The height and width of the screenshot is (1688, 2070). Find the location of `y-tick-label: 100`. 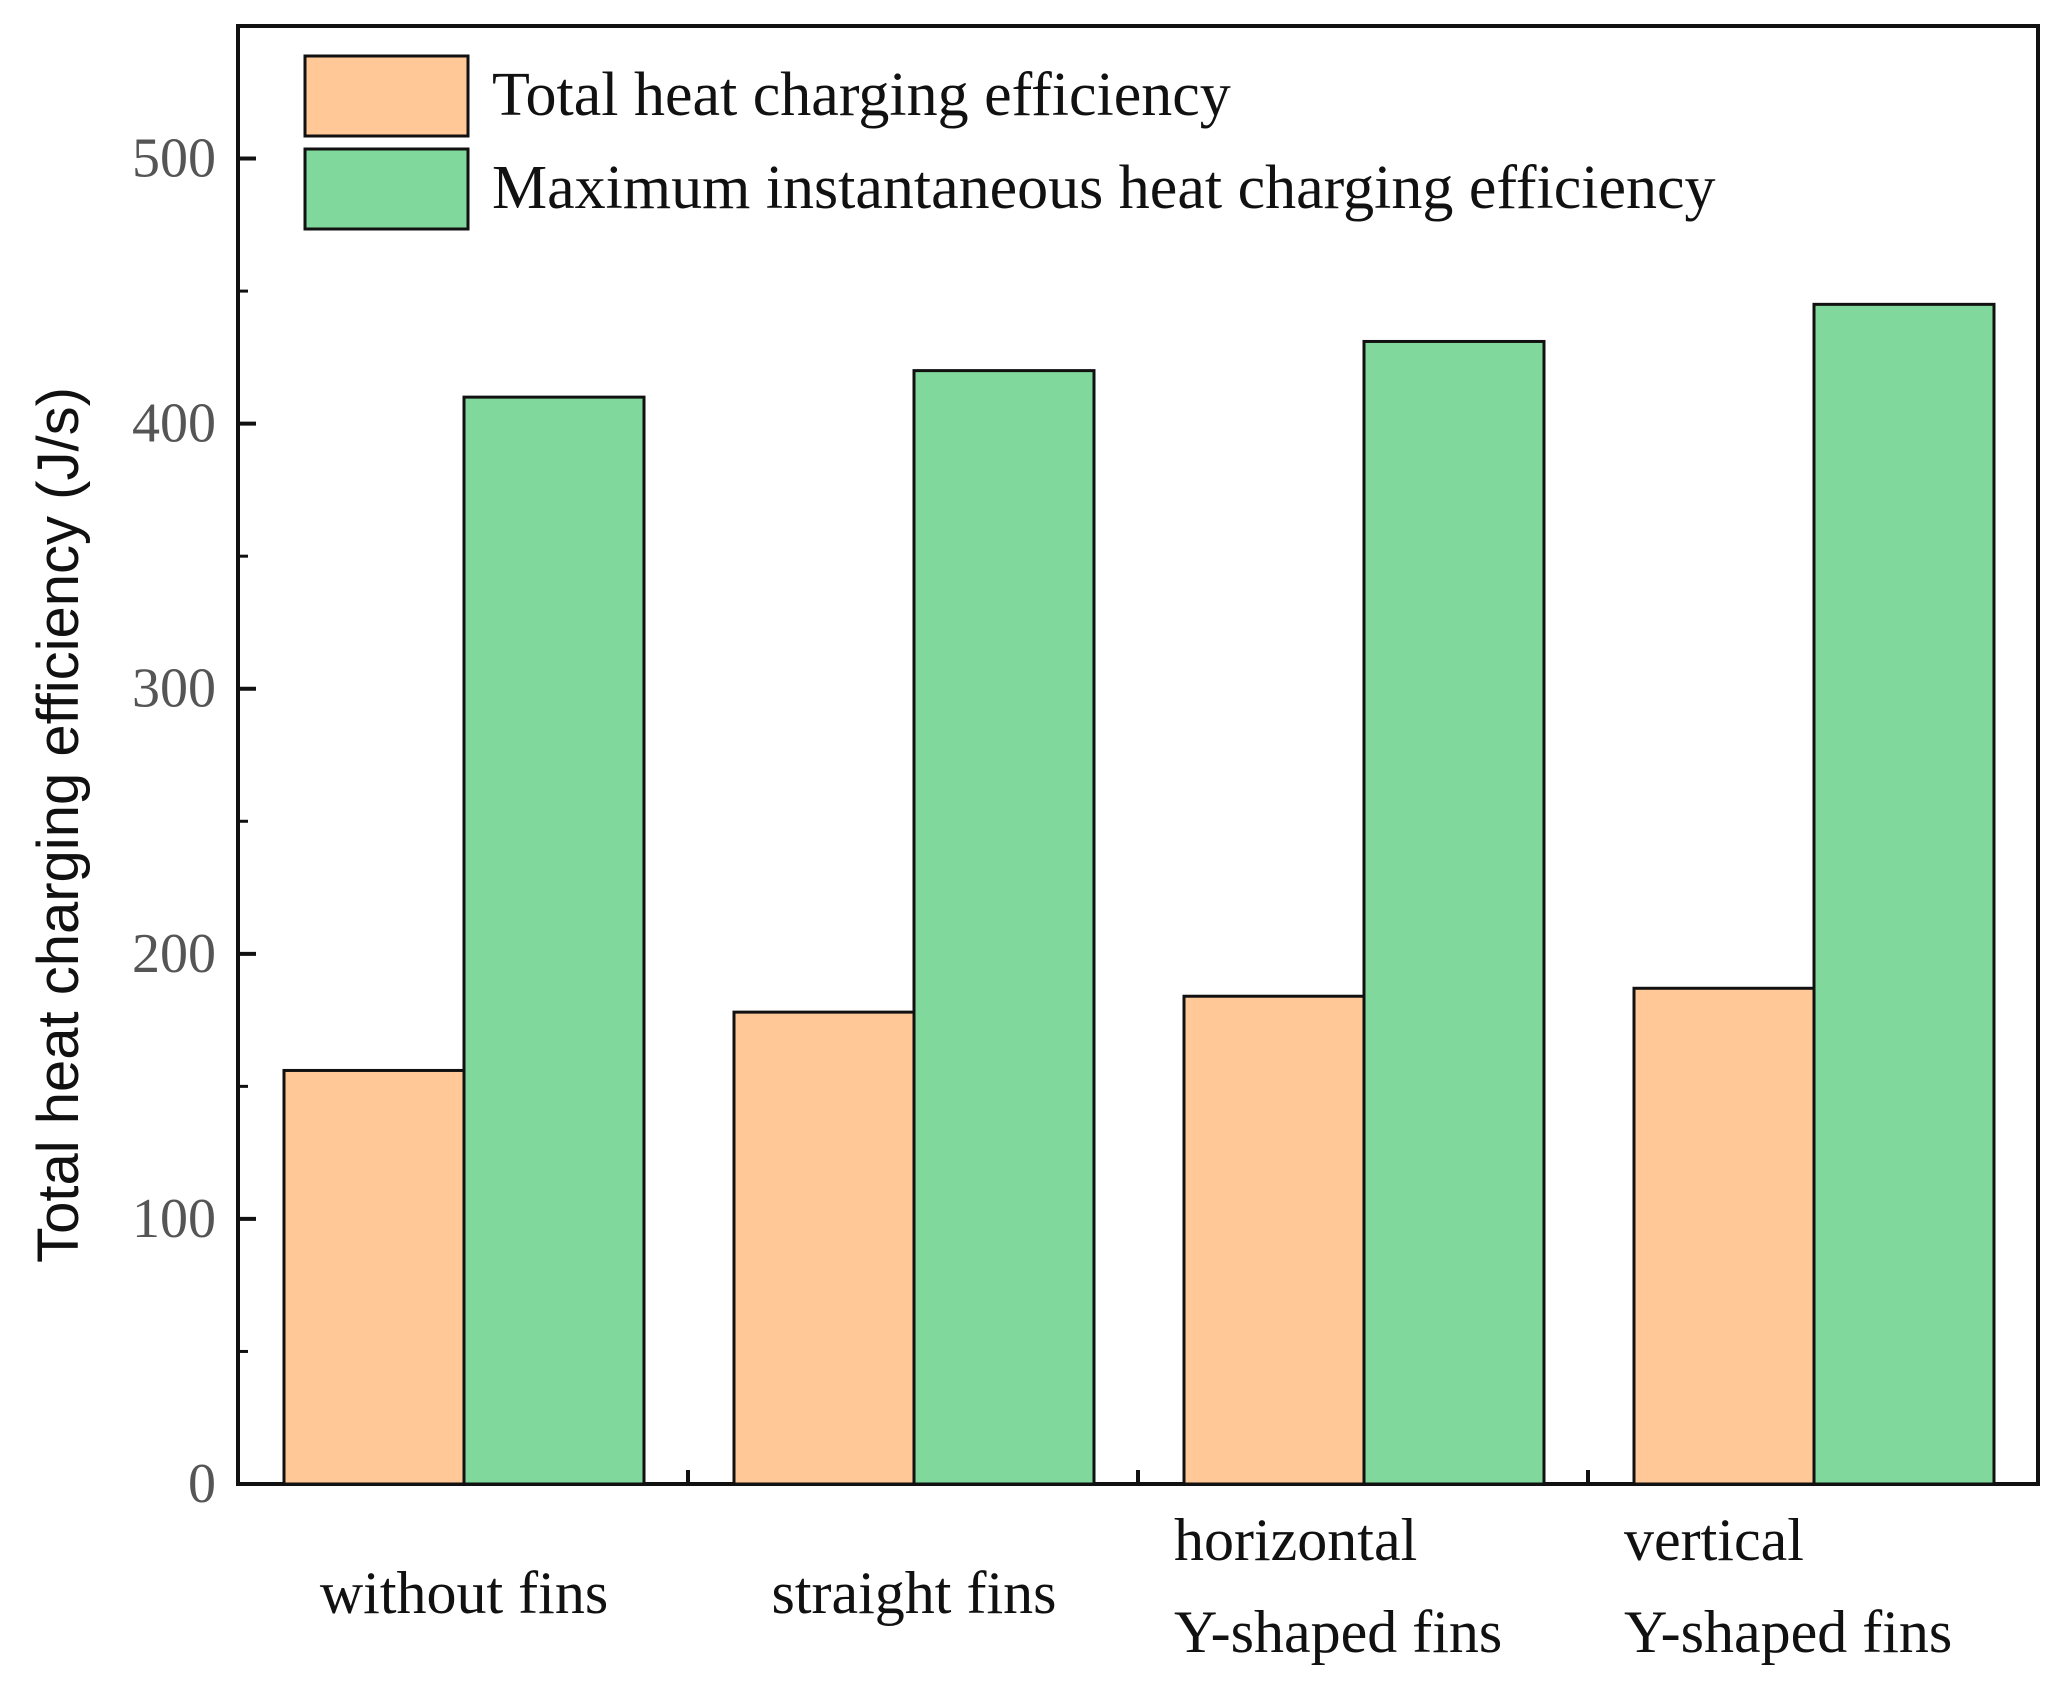

y-tick-label: 100 is located at coordinates (174, 1219).